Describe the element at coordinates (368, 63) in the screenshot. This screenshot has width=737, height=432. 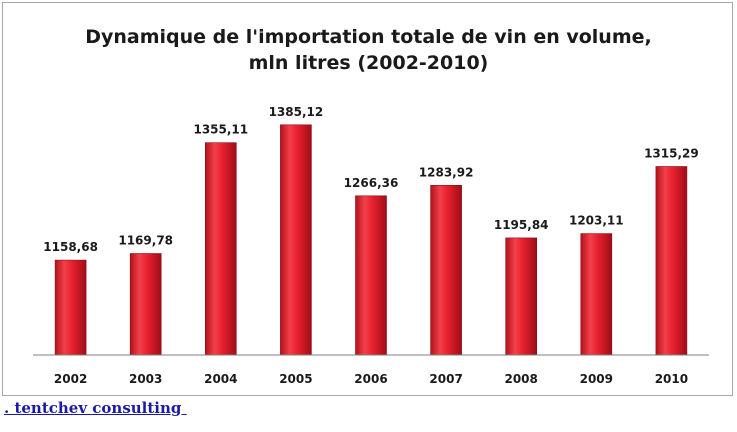
I see `chart-title-line-2: mln litres (2002-2010)` at that location.